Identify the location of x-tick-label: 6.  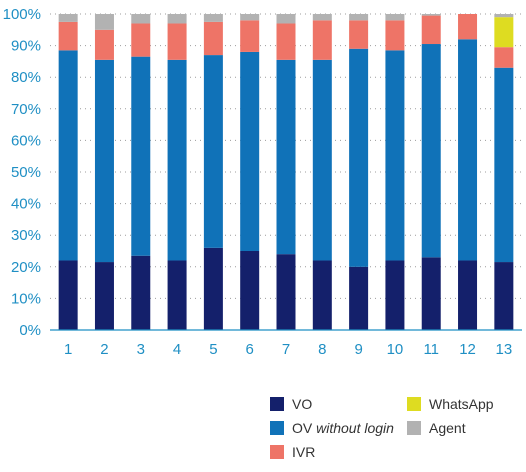
(250, 349).